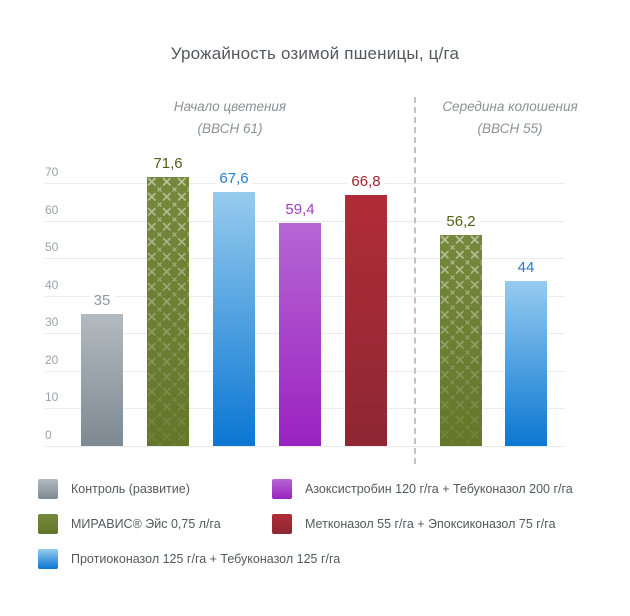 This screenshot has height=616, width=630. I want to click on y-axis-tick-label: 10, so click(52, 397).